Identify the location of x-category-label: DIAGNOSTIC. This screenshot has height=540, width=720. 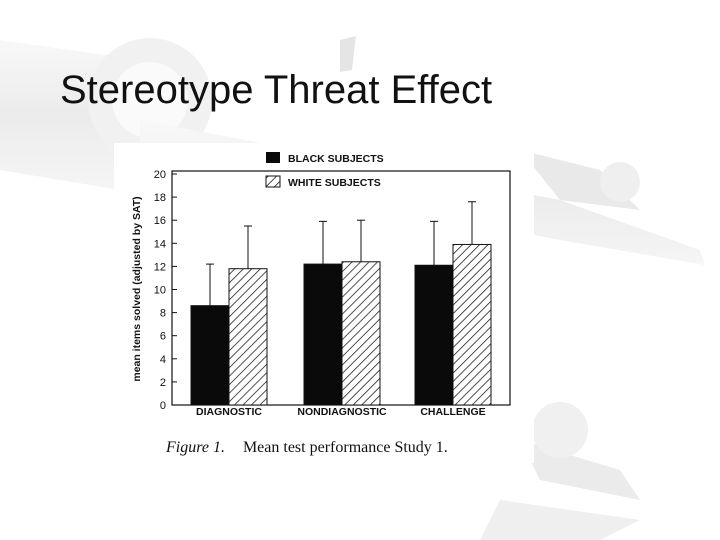
(229, 412).